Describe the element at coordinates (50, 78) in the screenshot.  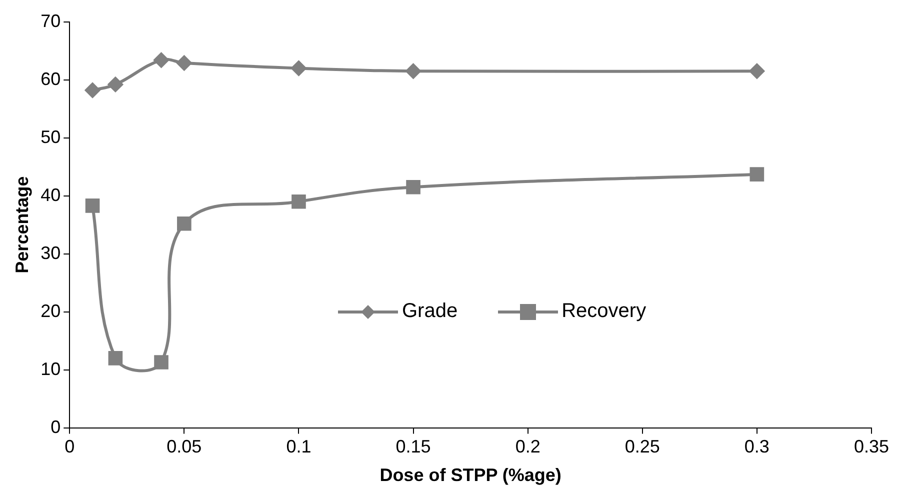
I see `y-tick-label: 60` at that location.